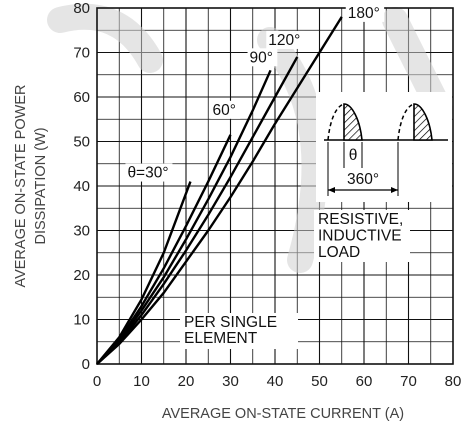  What do you see at coordinates (353, 155) in the screenshot?
I see `inset-theta-label: θ` at bounding box center [353, 155].